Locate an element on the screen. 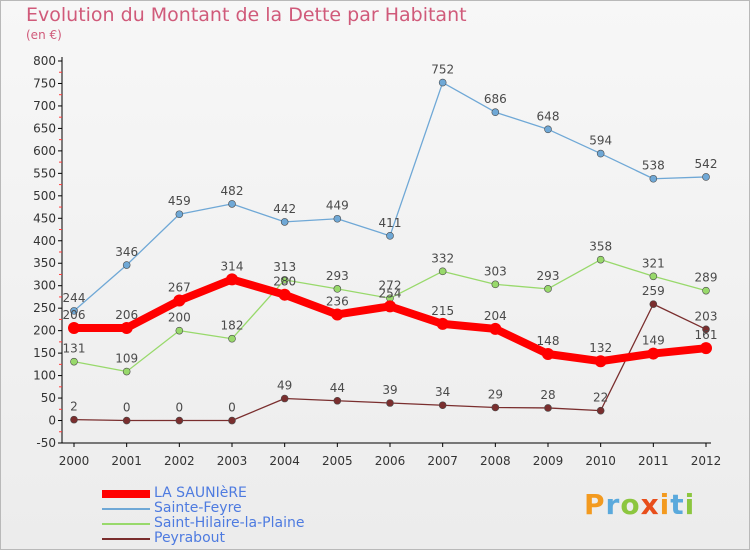 The width and height of the screenshot is (750, 550). data-label: 236 is located at coordinates (337, 301).